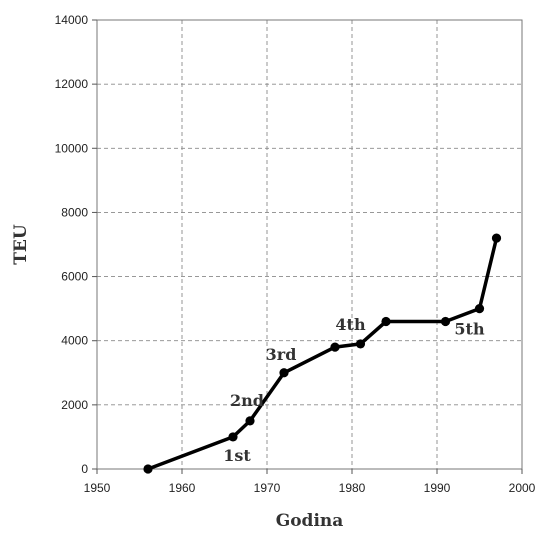 The image size is (543, 534). I want to click on annotation-label: 2nd, so click(247, 400).